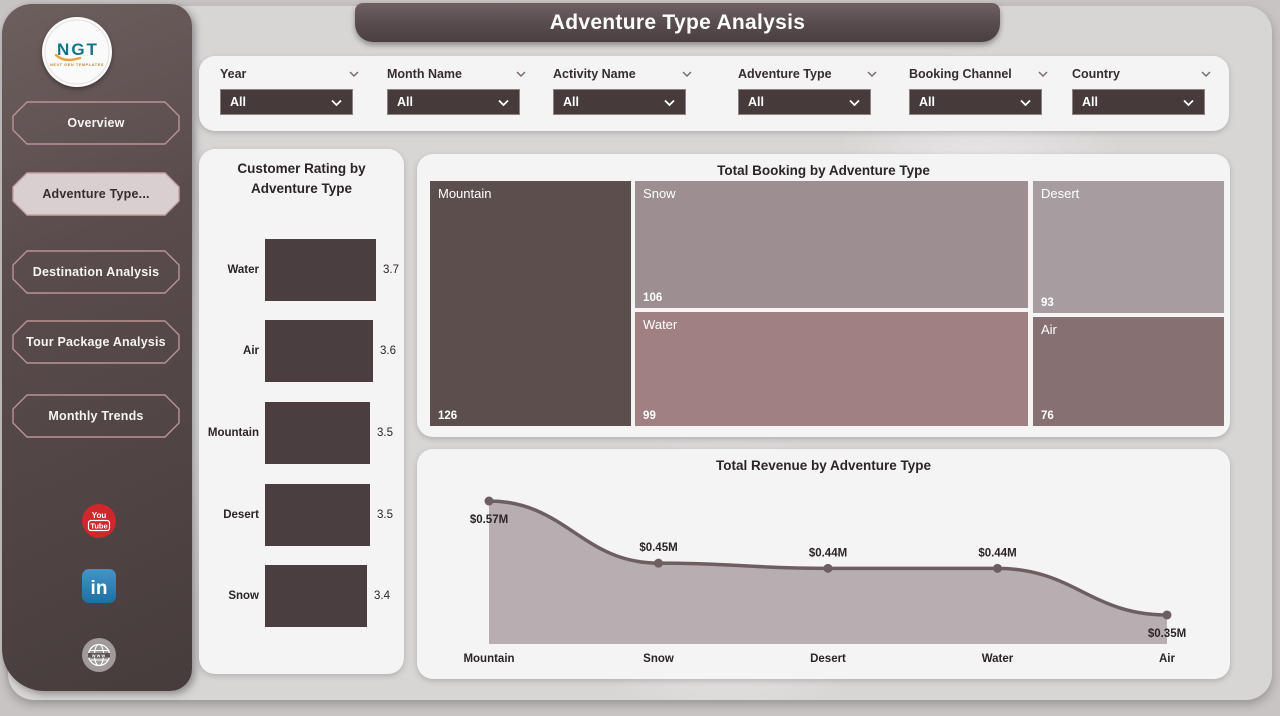 Image resolution: width=1280 pixels, height=716 pixels. I want to click on bar-row: Desert 3.5, so click(301, 515).